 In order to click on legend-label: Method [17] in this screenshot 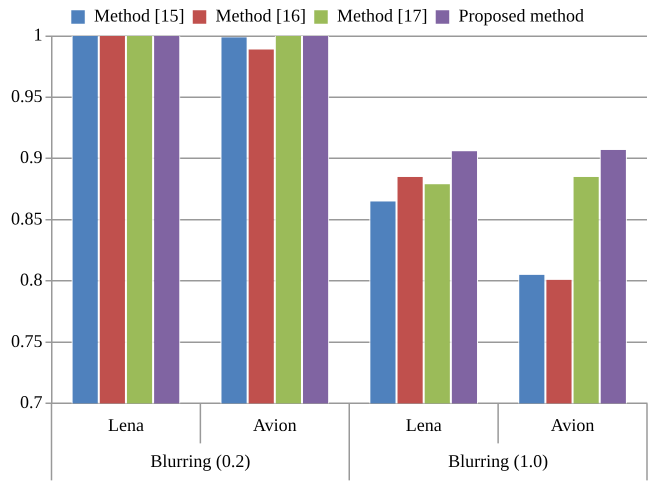, I will do `click(382, 16)`.